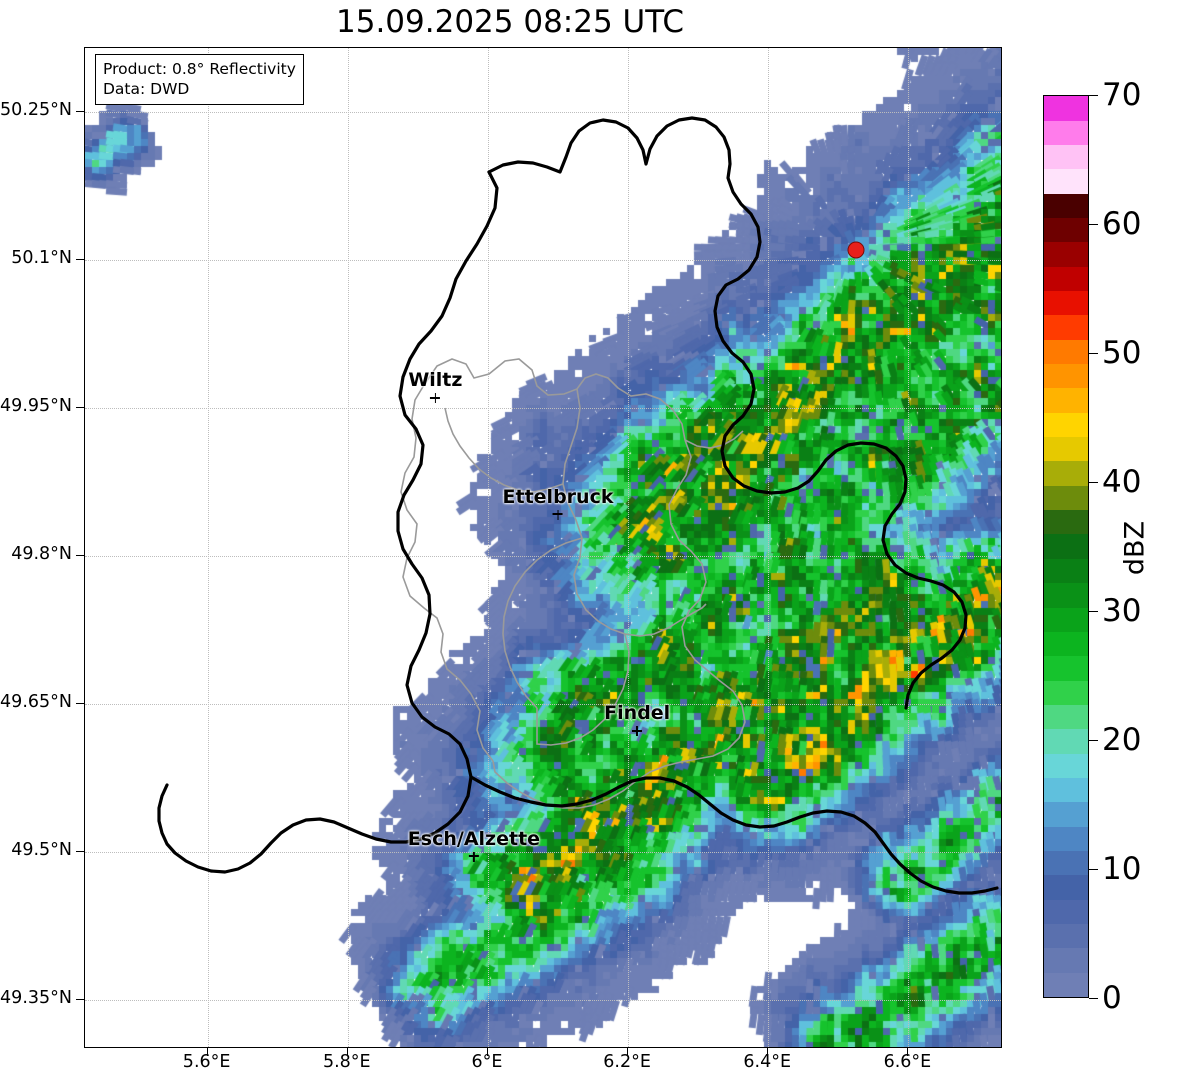 This screenshot has height=1081, width=1184. I want to click on y-axis-label: 50.25°N, so click(36, 110).